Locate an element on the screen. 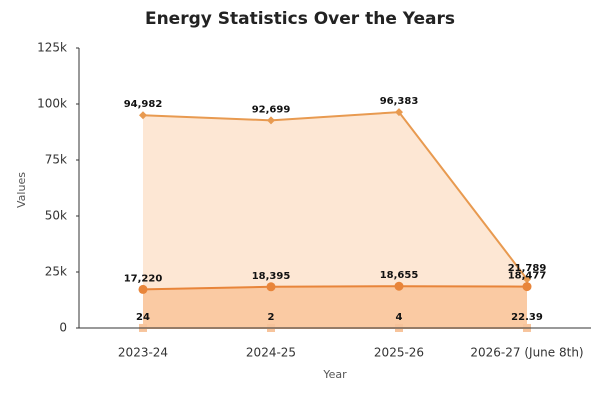 This screenshot has height=400, width=600. value-label: 18,395 is located at coordinates (271, 276).